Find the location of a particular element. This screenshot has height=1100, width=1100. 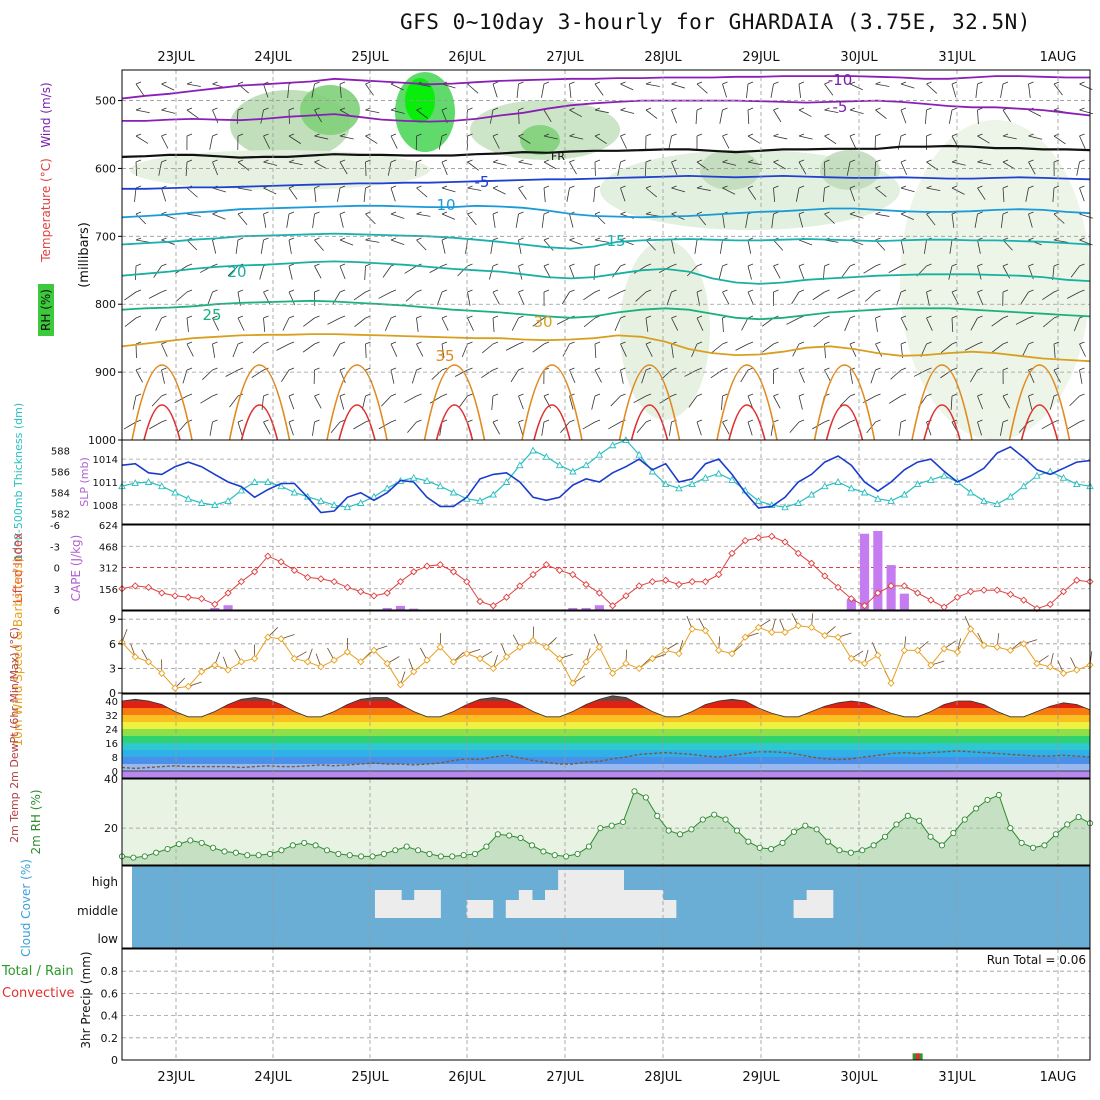

day-label-bottom-8: 31JUL is located at coordinates (957, 1077).